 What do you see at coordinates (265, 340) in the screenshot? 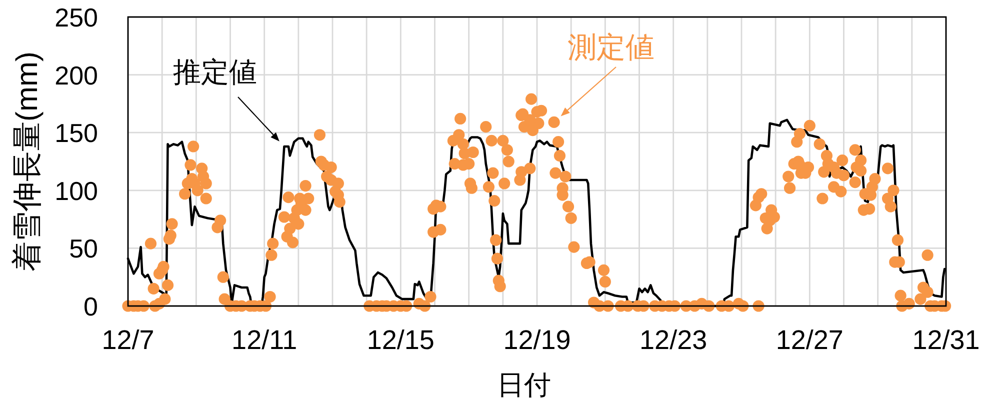
I see `x-tick-label: 12/11` at bounding box center [265, 340].